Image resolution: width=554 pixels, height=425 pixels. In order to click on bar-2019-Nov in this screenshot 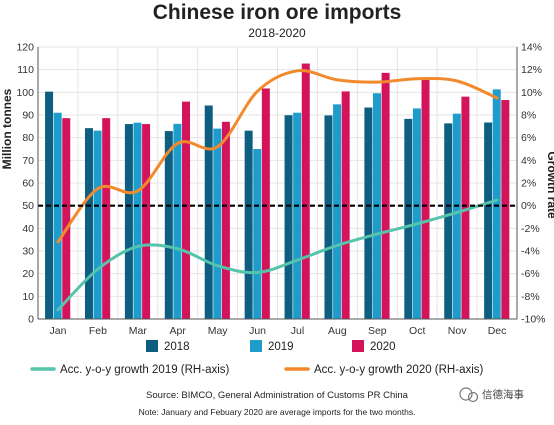, I will do `click(456, 216)`.